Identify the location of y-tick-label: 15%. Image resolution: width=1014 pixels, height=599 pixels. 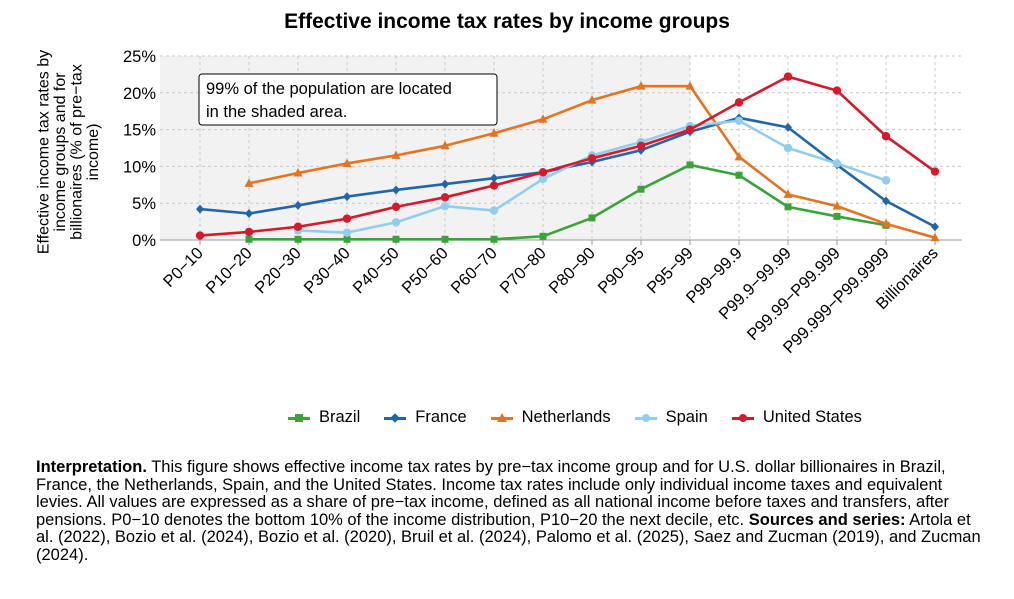
(139, 131).